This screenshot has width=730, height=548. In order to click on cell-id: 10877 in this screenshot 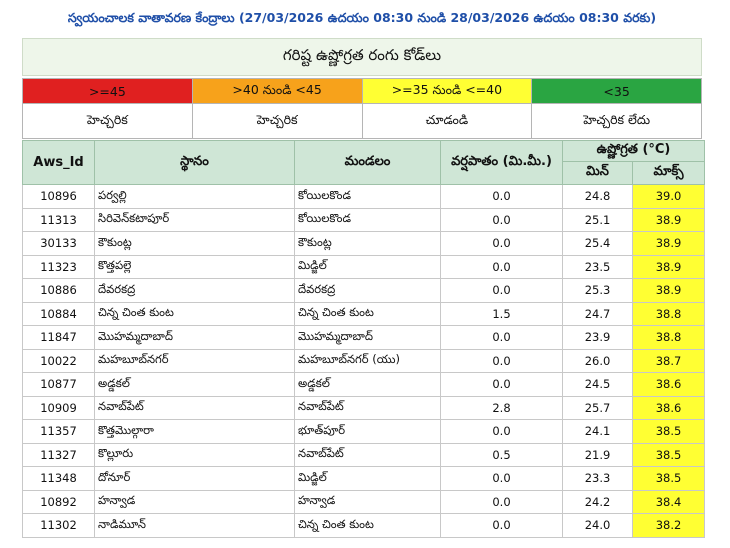, I will do `click(58, 384)`.